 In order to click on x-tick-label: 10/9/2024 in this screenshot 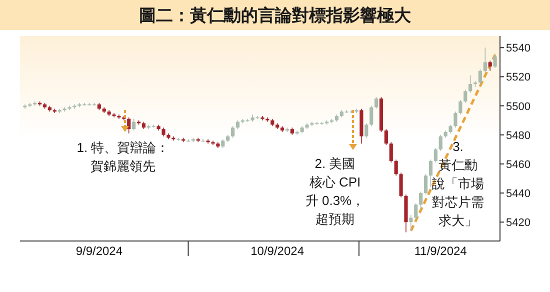, I will do `click(277, 251)`.